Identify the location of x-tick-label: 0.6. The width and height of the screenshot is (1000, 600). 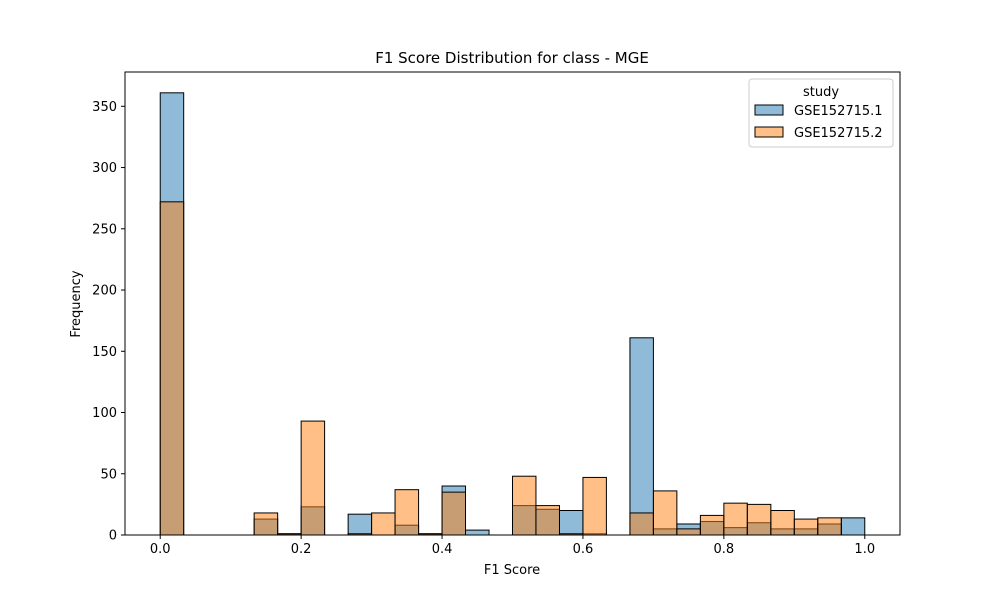
(583, 549).